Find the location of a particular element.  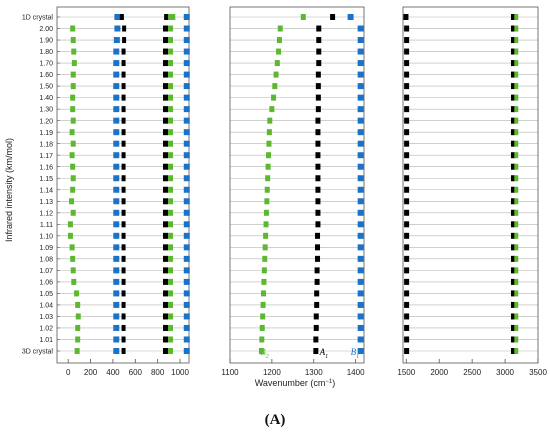

x-axis-label-suffix: ) is located at coordinates (333, 383).